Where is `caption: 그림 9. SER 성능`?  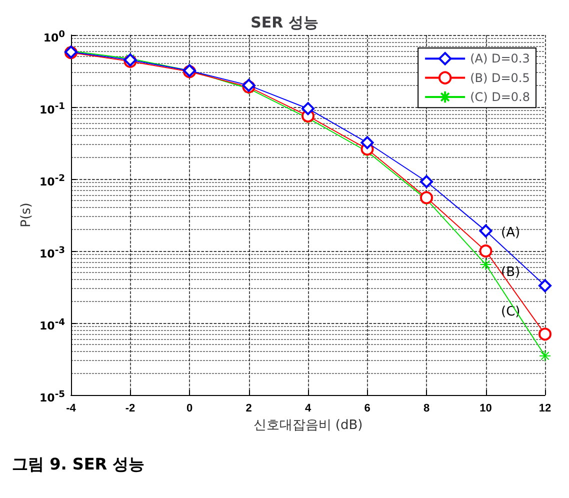
caption: 그림 9. SER 성능 is located at coordinates (78, 464).